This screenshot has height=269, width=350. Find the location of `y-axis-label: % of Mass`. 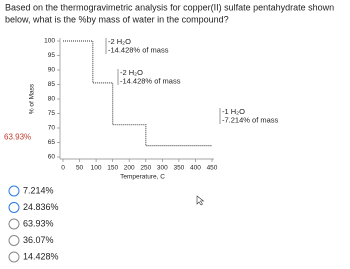

y-axis-label: % of Mass is located at coordinates (32, 98).